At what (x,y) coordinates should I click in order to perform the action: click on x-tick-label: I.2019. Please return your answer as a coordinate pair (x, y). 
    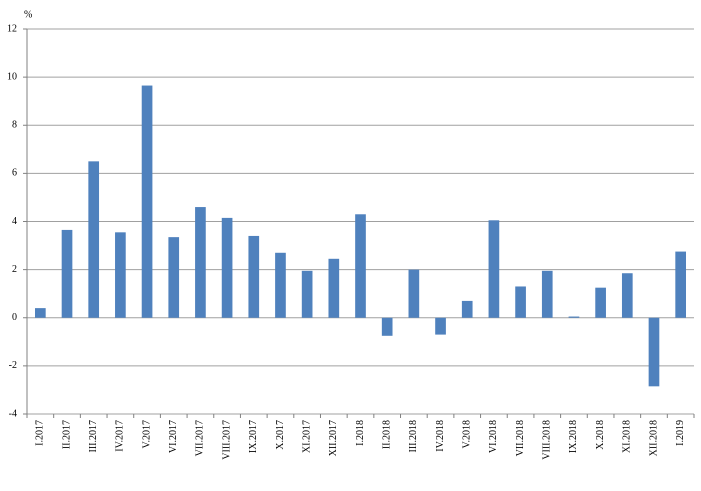
    Looking at the image, I should click on (680, 433).